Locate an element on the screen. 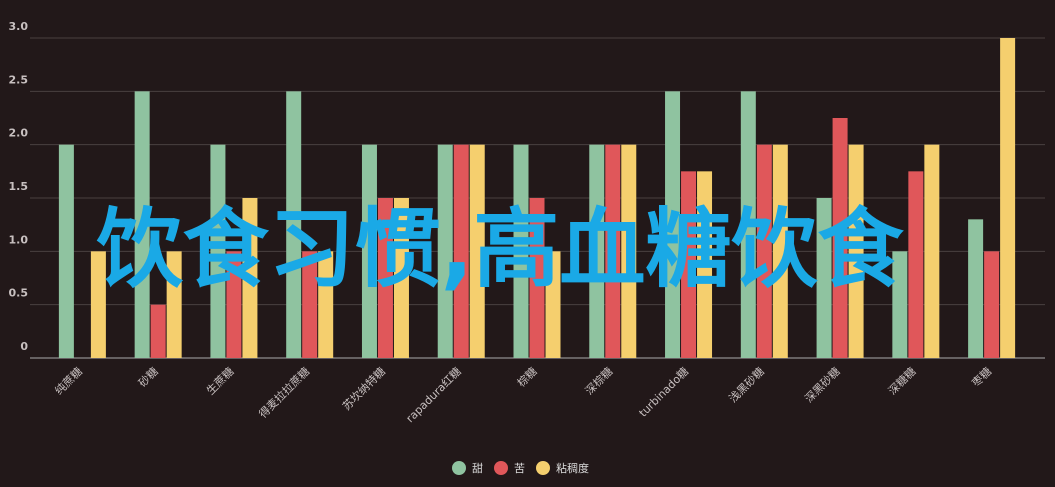 The width and height of the screenshot is (1055, 487). y-tick-label: 2.5 is located at coordinates (19, 79).